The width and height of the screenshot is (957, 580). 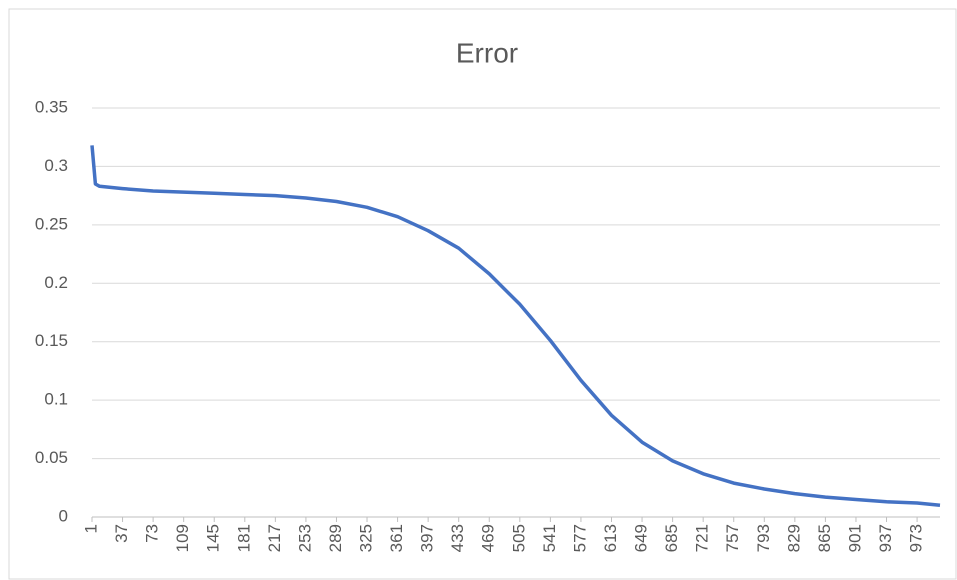 I want to click on x-tick-label: 829, so click(x=793, y=538).